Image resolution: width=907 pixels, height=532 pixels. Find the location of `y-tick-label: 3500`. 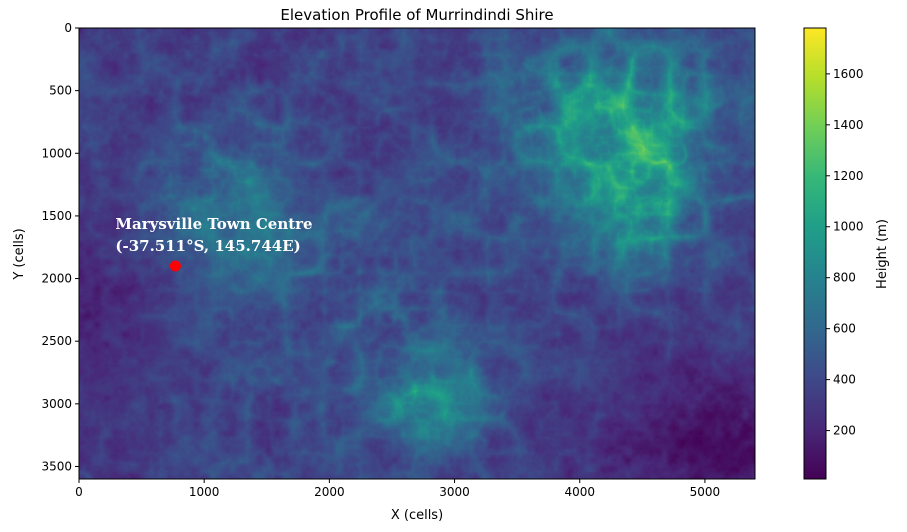

y-tick-label: 3500 is located at coordinates (56, 466).